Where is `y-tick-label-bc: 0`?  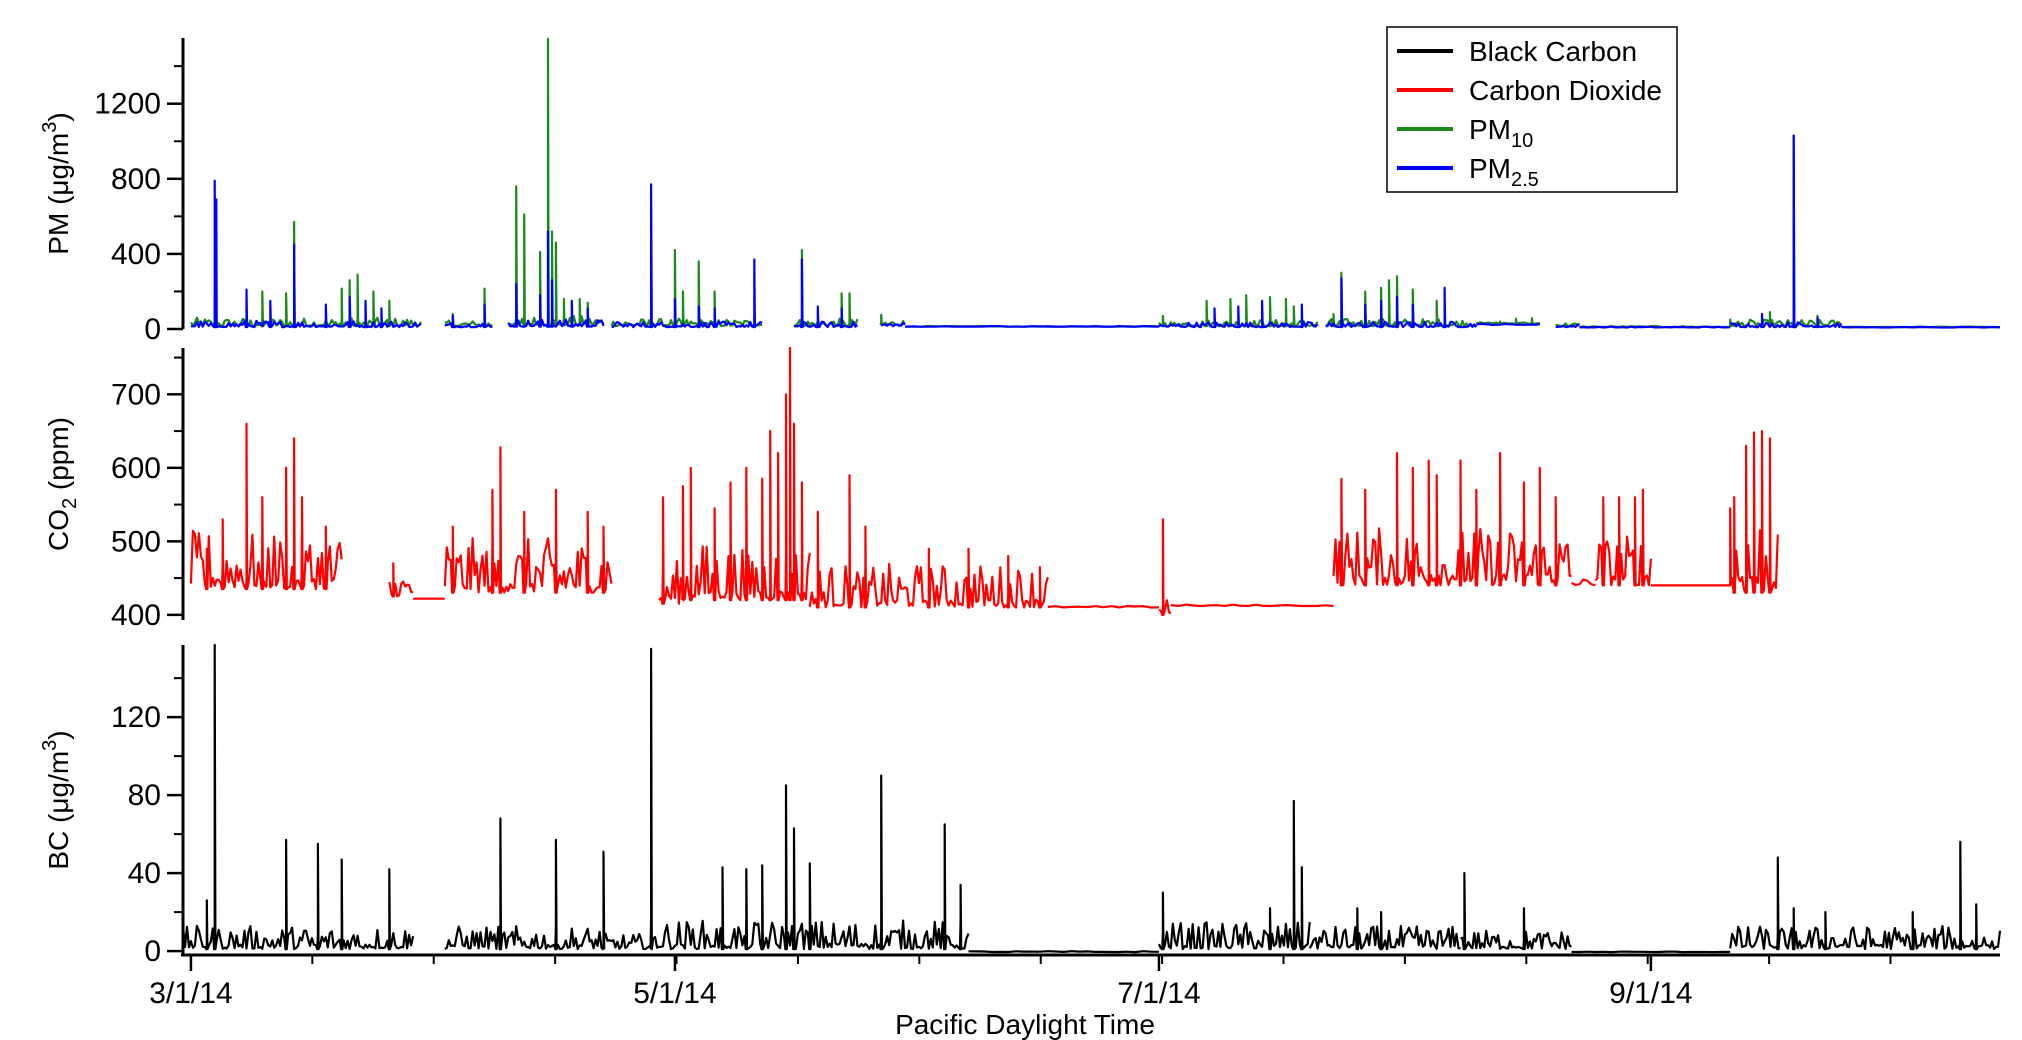 y-tick-label-bc: 0 is located at coordinates (152, 951).